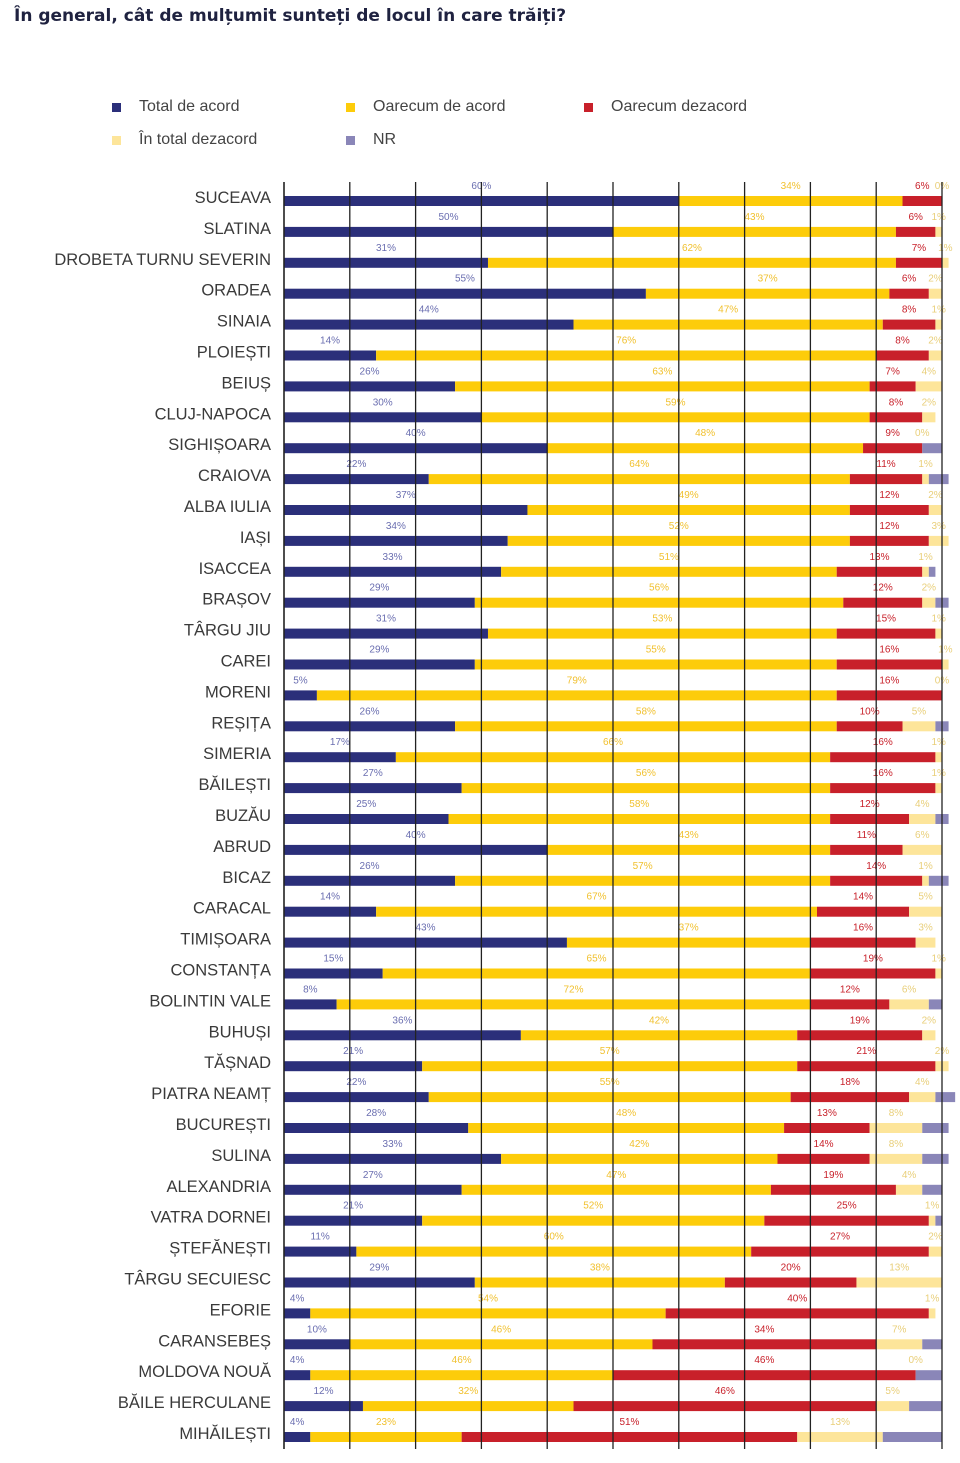 This screenshot has width=960, height=1463. What do you see at coordinates (116, 107) in the screenshot?
I see `legend-swatch-total-de-acord` at bounding box center [116, 107].